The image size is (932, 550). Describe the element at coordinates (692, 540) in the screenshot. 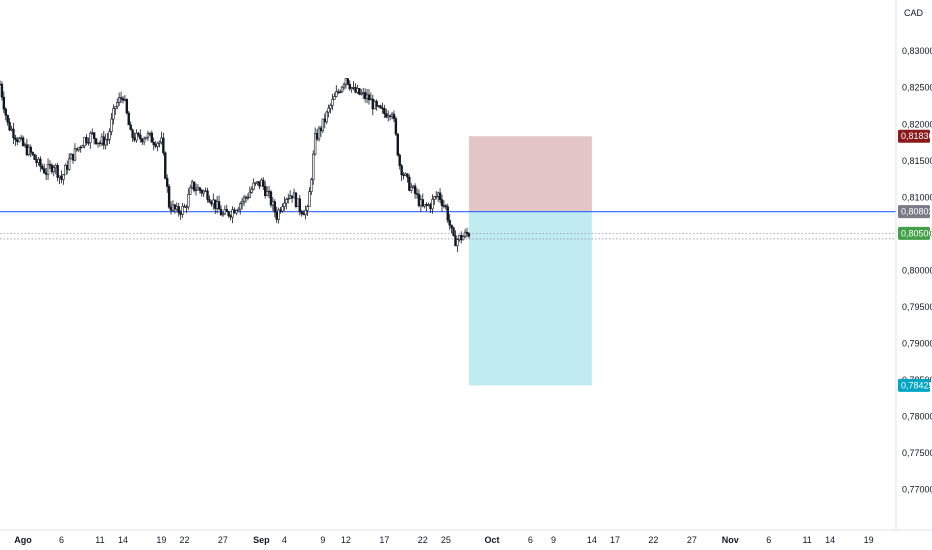

I see `x-tick-label: 27` at that location.